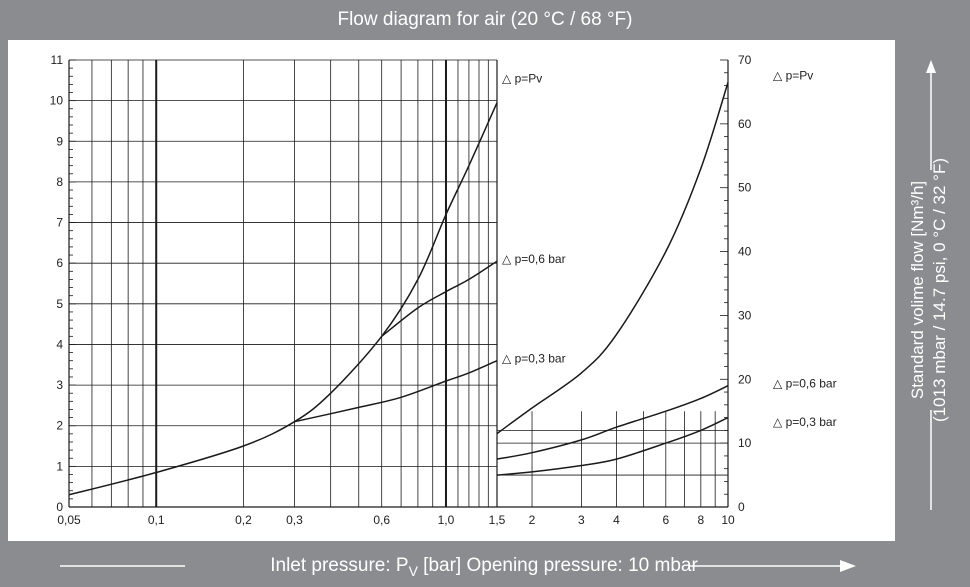 Image resolution: width=970 pixels, height=587 pixels. Describe the element at coordinates (931, 66) in the screenshot. I see `up-arrow-head-icon` at that location.